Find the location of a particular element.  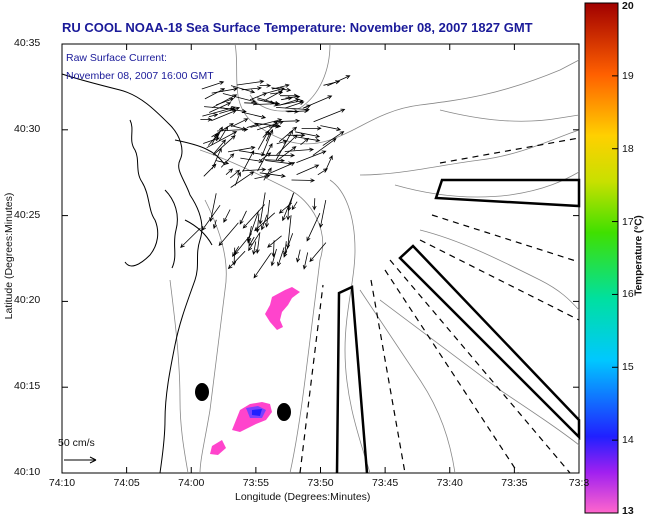

y-tick-label: 40:20 is located at coordinates (27, 300).